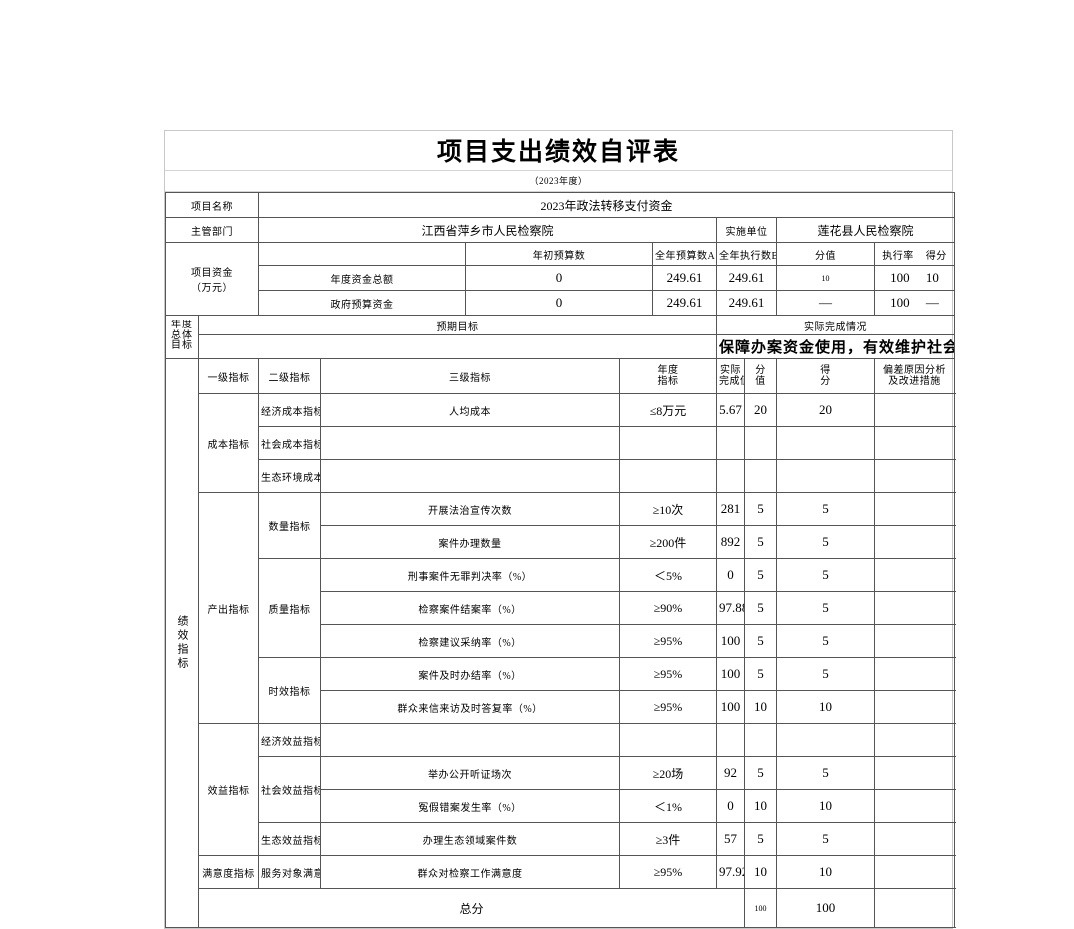  I want to click on overall-goal-line3: 目标, so click(182, 346).